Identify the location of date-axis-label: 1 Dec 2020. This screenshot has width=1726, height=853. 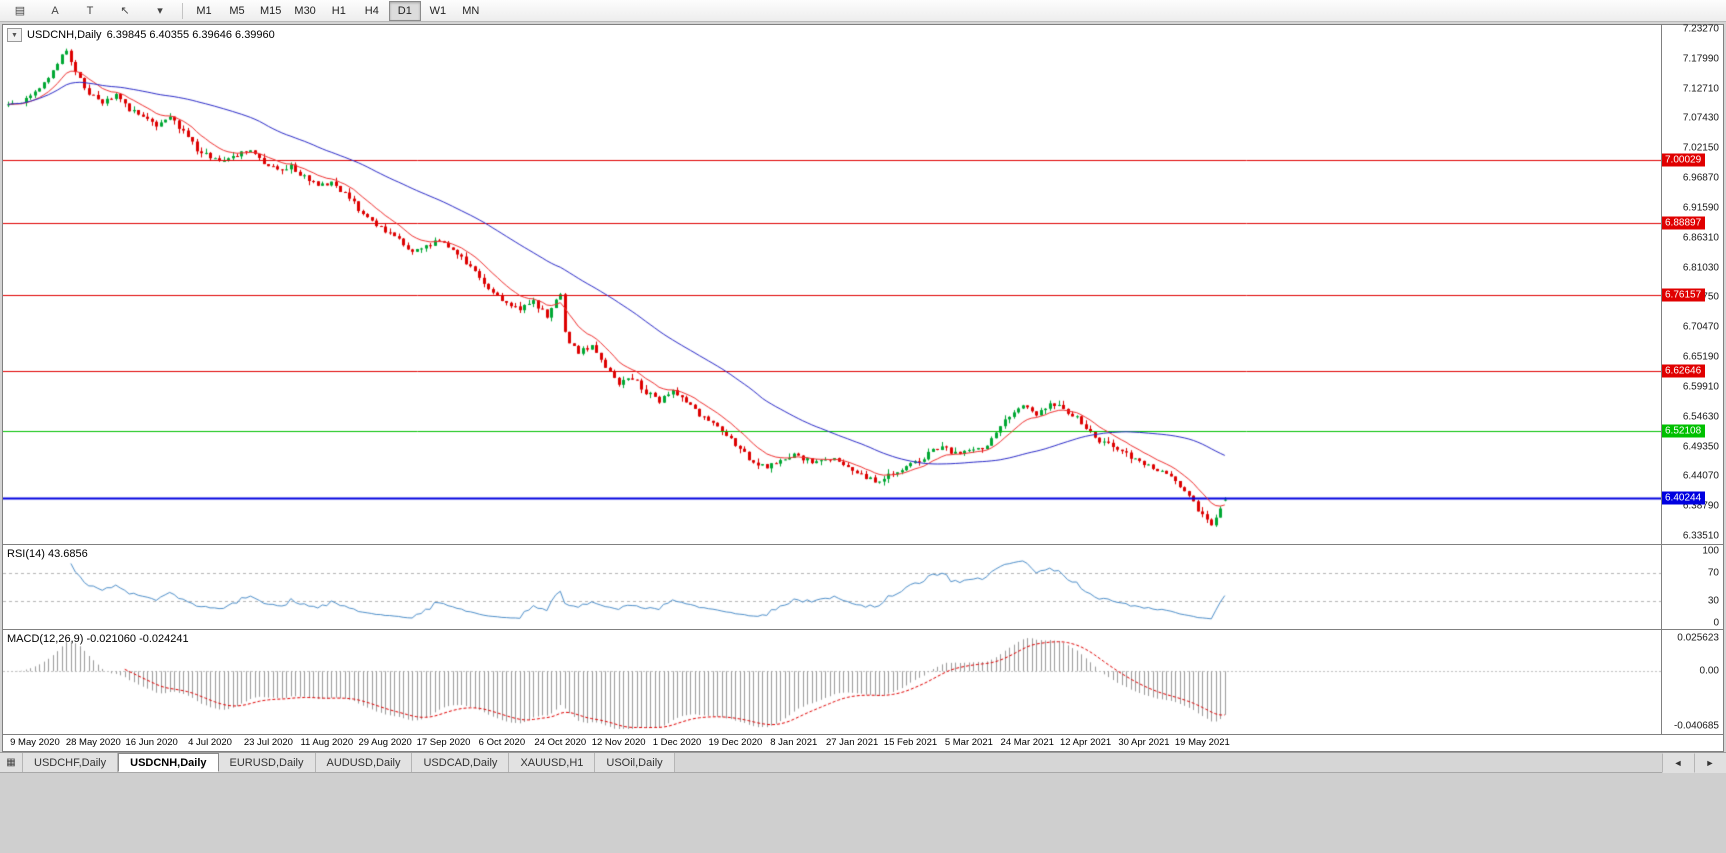
(677, 742).